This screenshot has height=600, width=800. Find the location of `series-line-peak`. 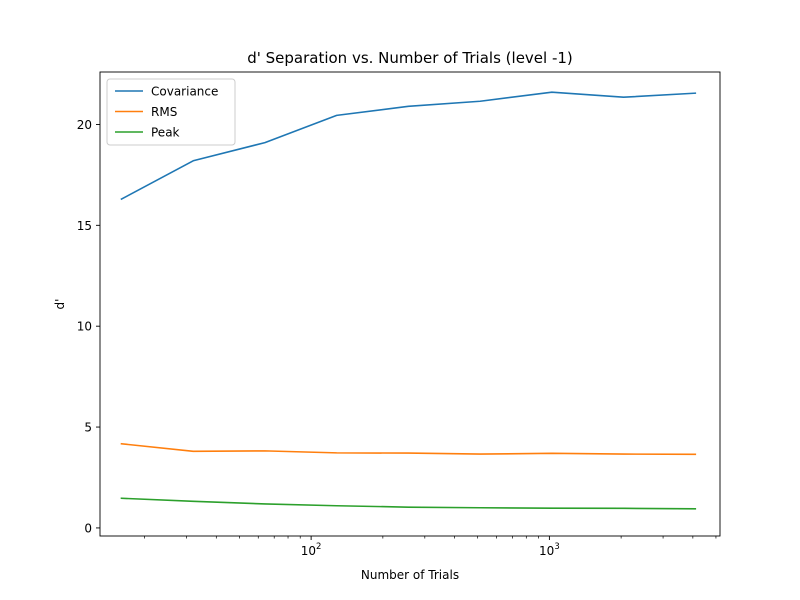

series-line-peak is located at coordinates (408, 503).